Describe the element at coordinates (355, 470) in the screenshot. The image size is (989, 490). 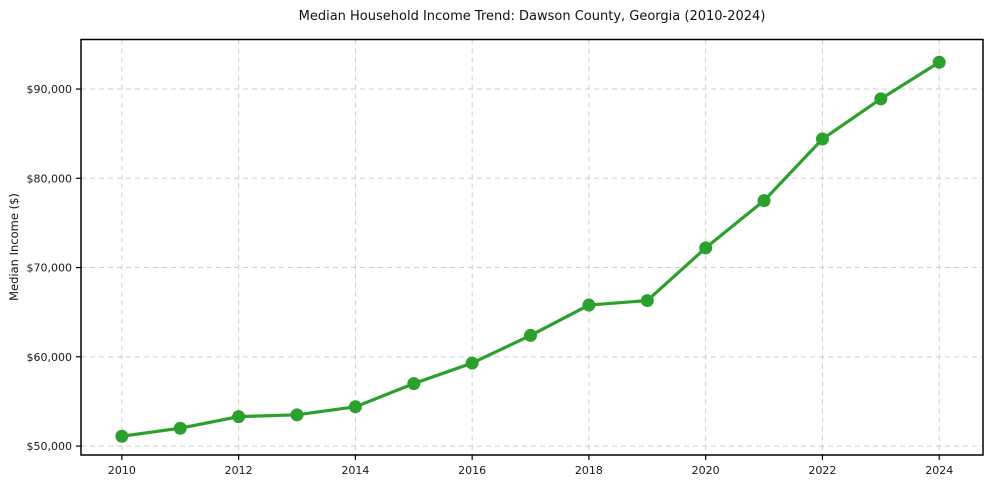
I see `x-tick-label: 2014` at that location.